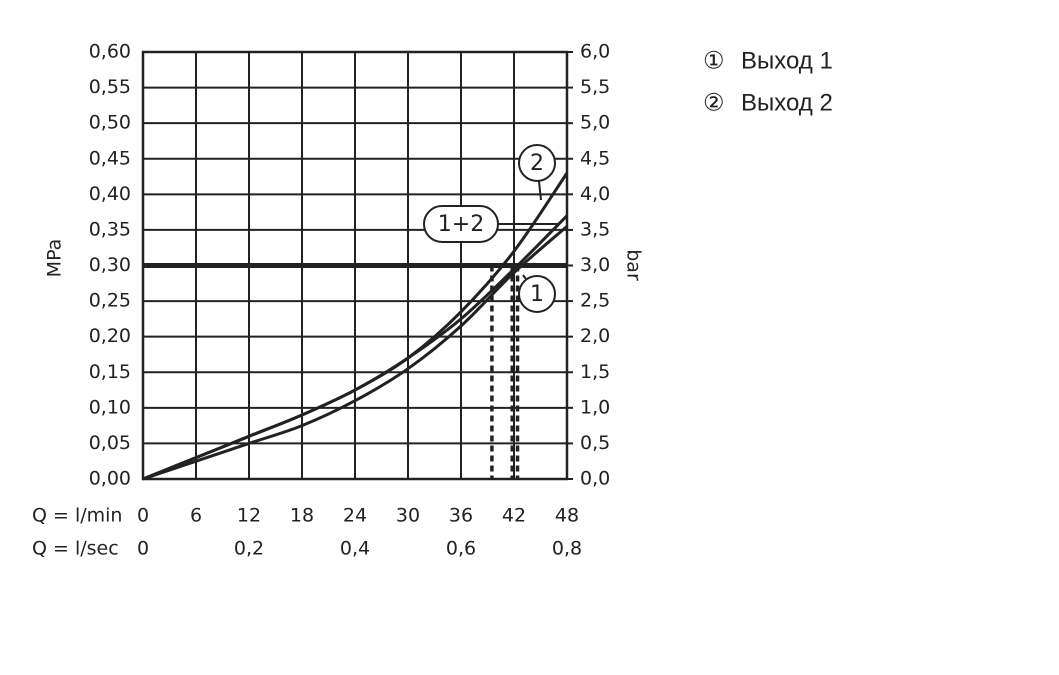  I want to click on legend: ① Выход 1 ② Выход 2, so click(768, 81).